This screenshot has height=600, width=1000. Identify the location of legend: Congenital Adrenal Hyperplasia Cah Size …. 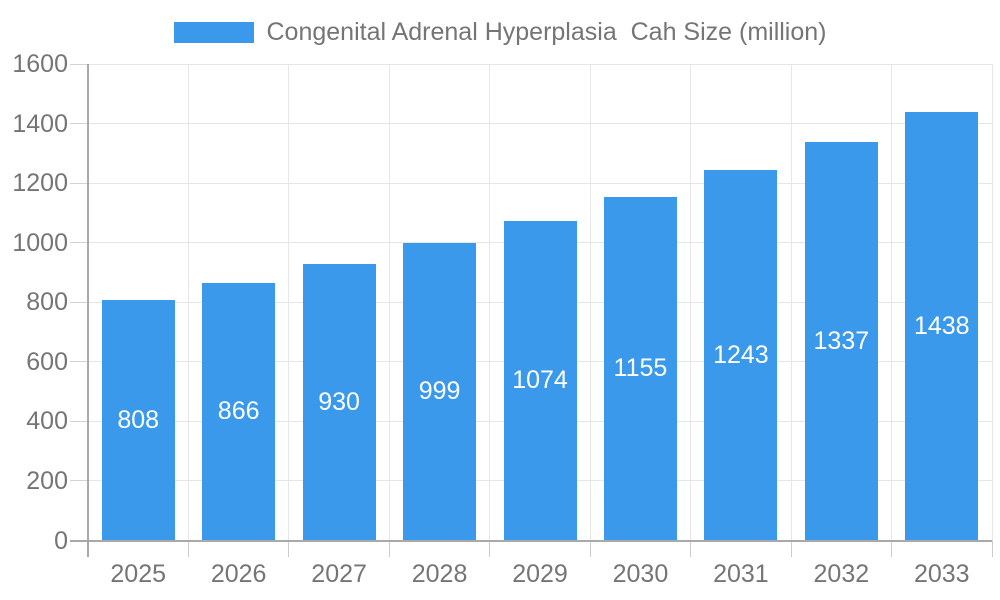
(500, 32).